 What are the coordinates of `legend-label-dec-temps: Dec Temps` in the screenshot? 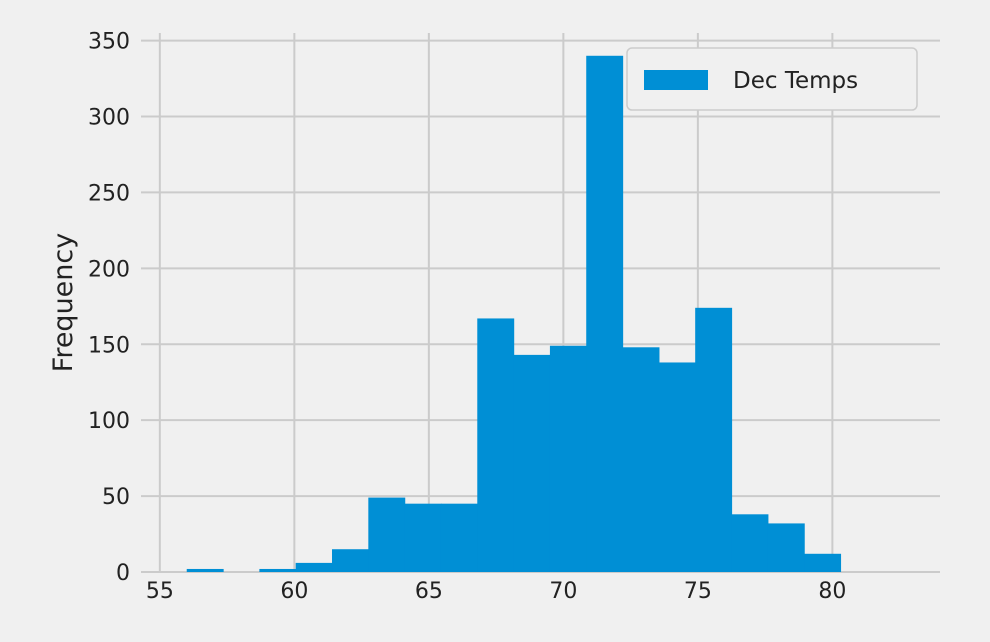 It's located at (795, 81).